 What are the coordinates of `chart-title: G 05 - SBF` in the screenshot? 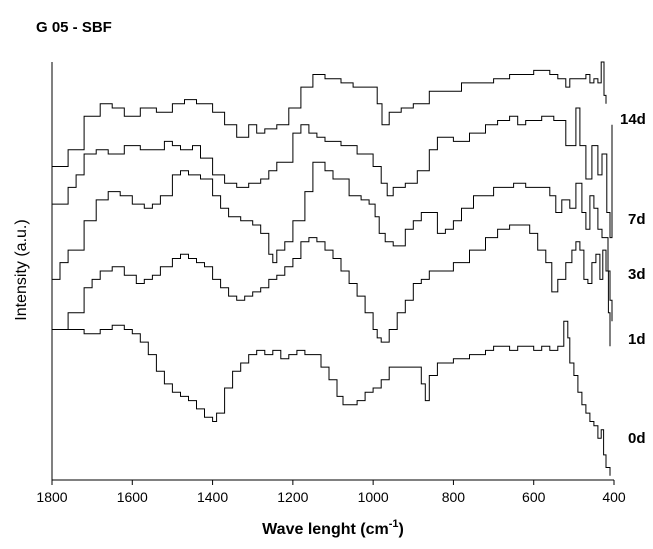 It's located at (74, 27).